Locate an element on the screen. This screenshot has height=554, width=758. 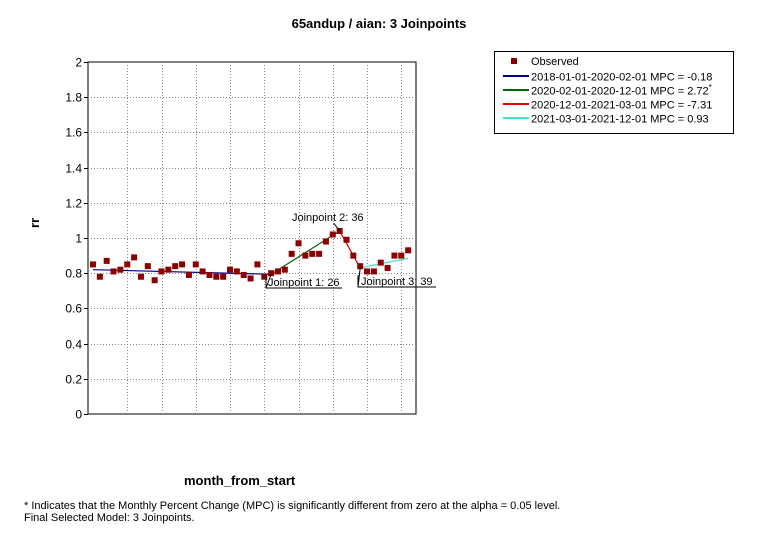
y-tick-label: 1.8 is located at coordinates (73, 98).